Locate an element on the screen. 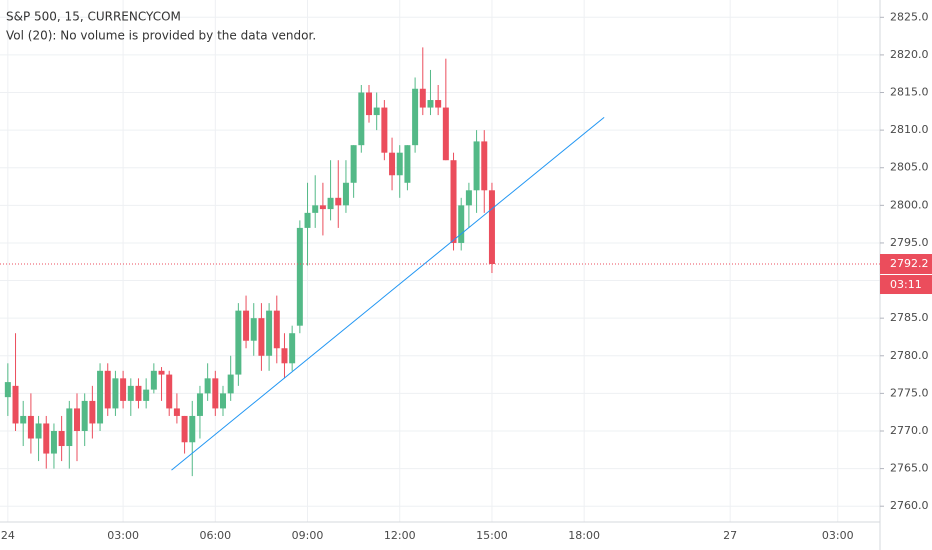 This screenshot has height=550, width=932. y-tick-label: 2810.0 is located at coordinates (909, 129).